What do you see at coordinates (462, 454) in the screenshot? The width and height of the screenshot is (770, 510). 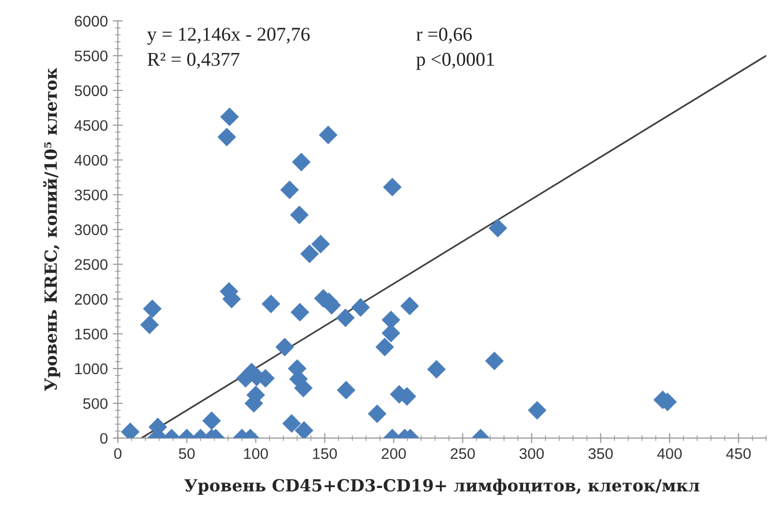 I see `x-tick-label: 250` at bounding box center [462, 454].